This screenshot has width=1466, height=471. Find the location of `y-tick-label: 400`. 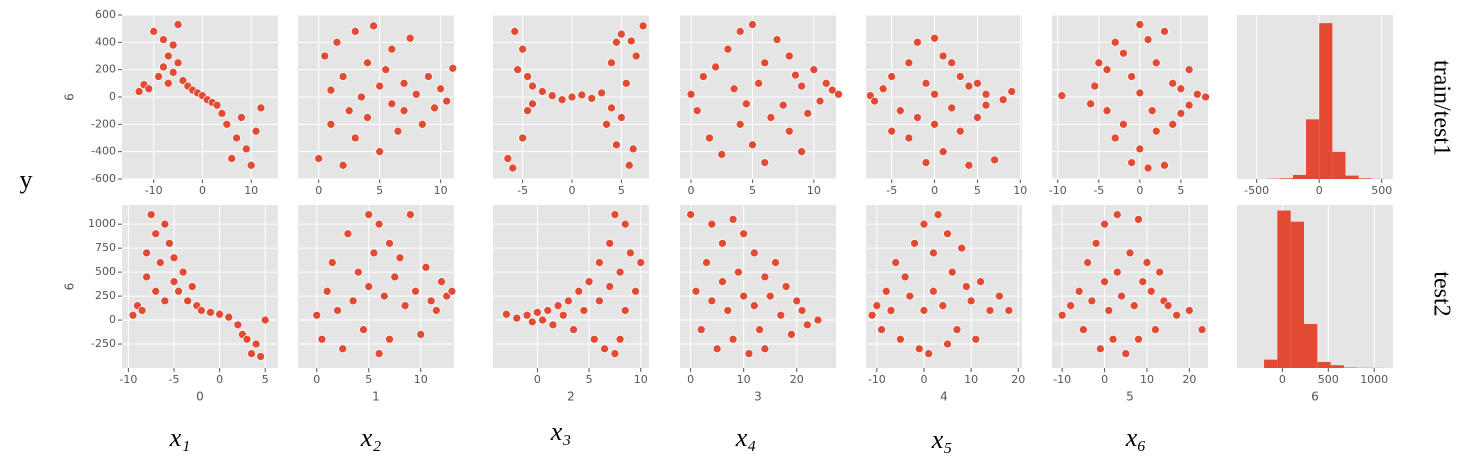

y-tick-label: 400 is located at coordinates (105, 41).